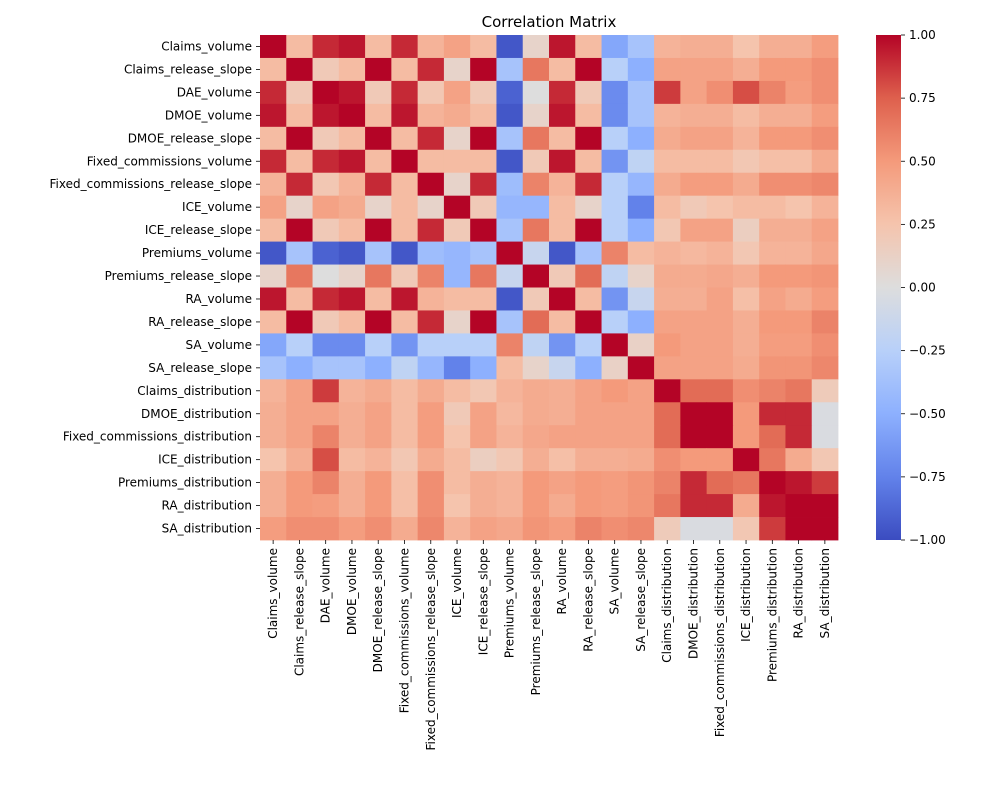  What do you see at coordinates (299, 529) in the screenshot?
I see `heatmap-cell-sa-distribution-x-claims-release-slope` at bounding box center [299, 529].